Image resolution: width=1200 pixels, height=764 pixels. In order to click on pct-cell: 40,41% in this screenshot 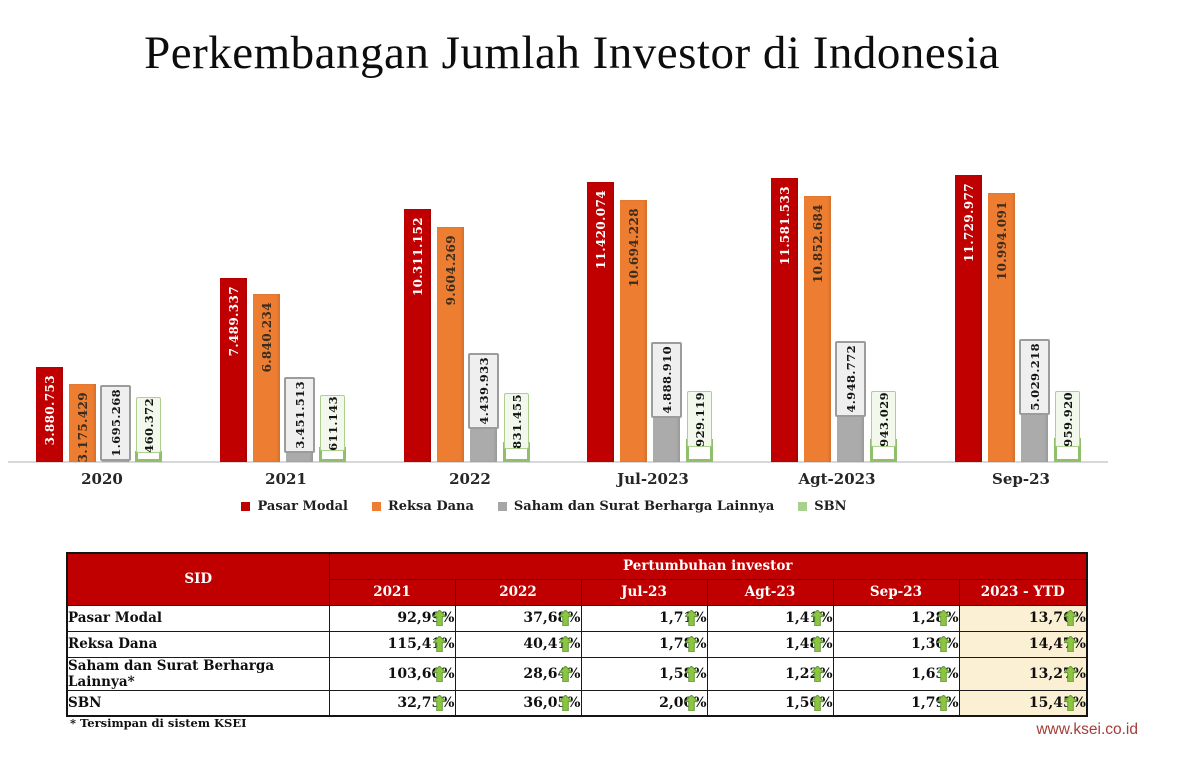, I will do `click(518, 644)`.